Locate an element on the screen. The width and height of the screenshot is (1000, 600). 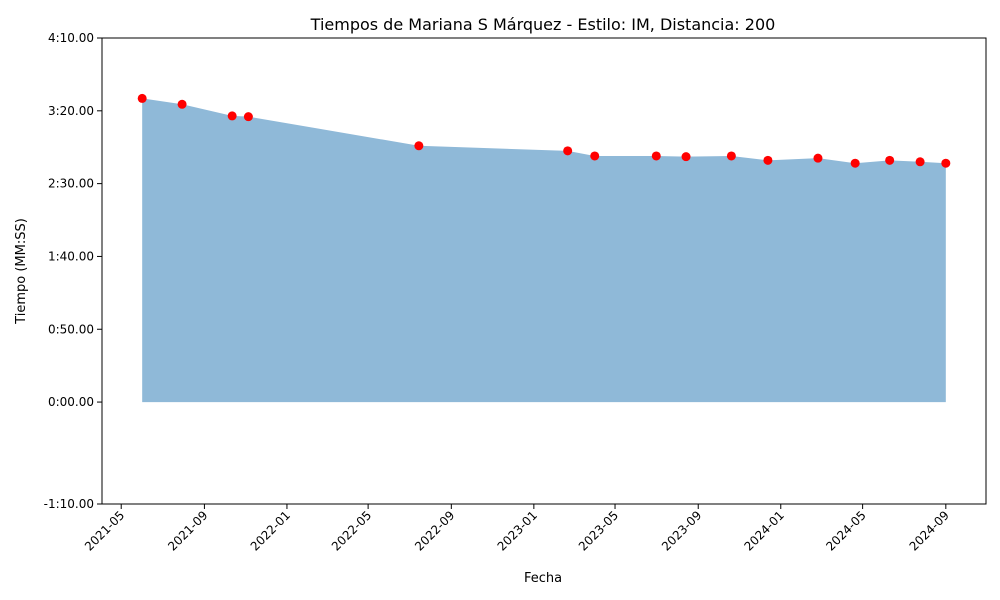
x-tick-label: 2023-01 is located at coordinates (517, 530).